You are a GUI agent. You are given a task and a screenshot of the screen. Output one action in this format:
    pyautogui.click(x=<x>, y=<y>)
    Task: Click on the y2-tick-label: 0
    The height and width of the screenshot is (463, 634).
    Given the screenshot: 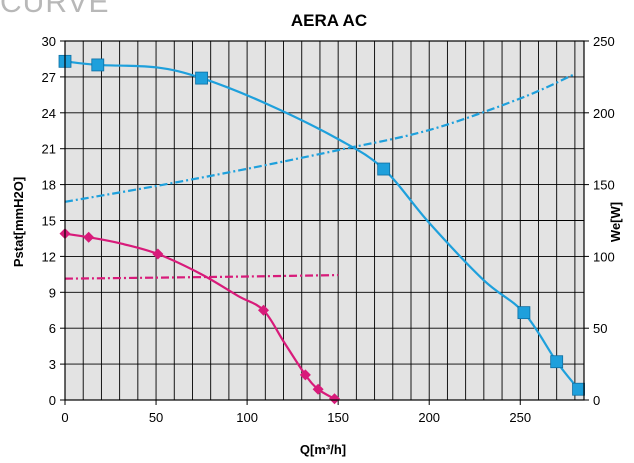 What is the action you would take?
    pyautogui.click(x=596, y=400)
    